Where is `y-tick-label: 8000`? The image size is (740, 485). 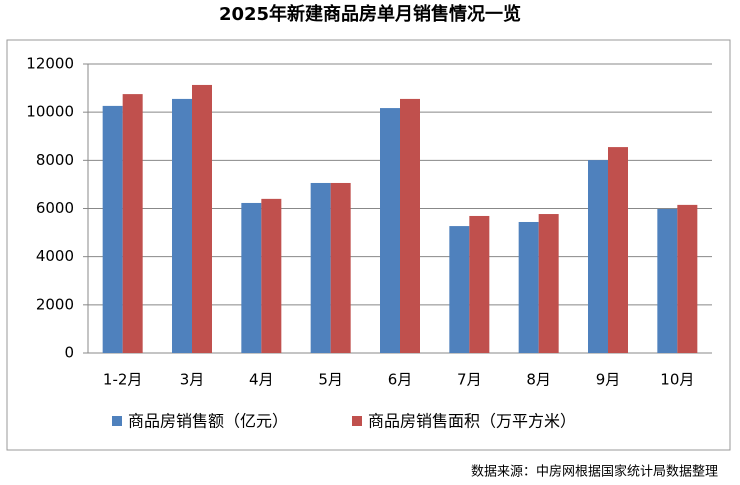 y-tick-label: 8000 is located at coordinates (55, 160).